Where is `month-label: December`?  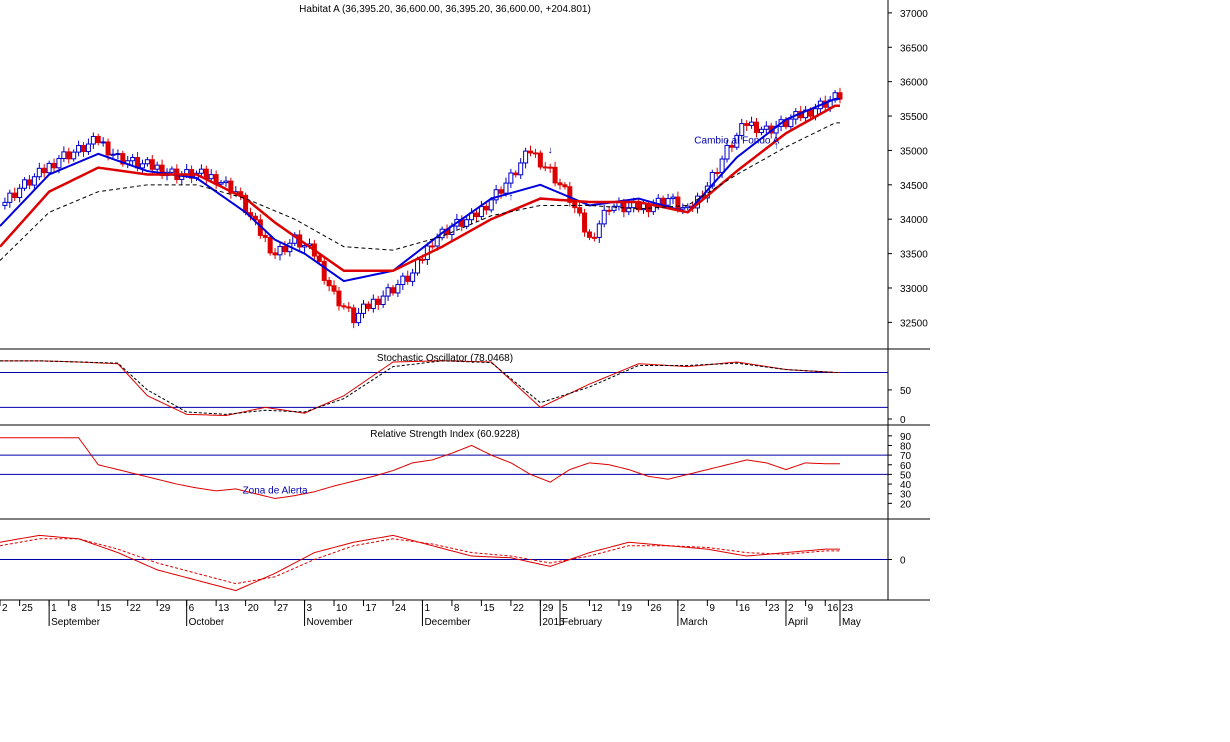 month-label: December is located at coordinates (447, 622).